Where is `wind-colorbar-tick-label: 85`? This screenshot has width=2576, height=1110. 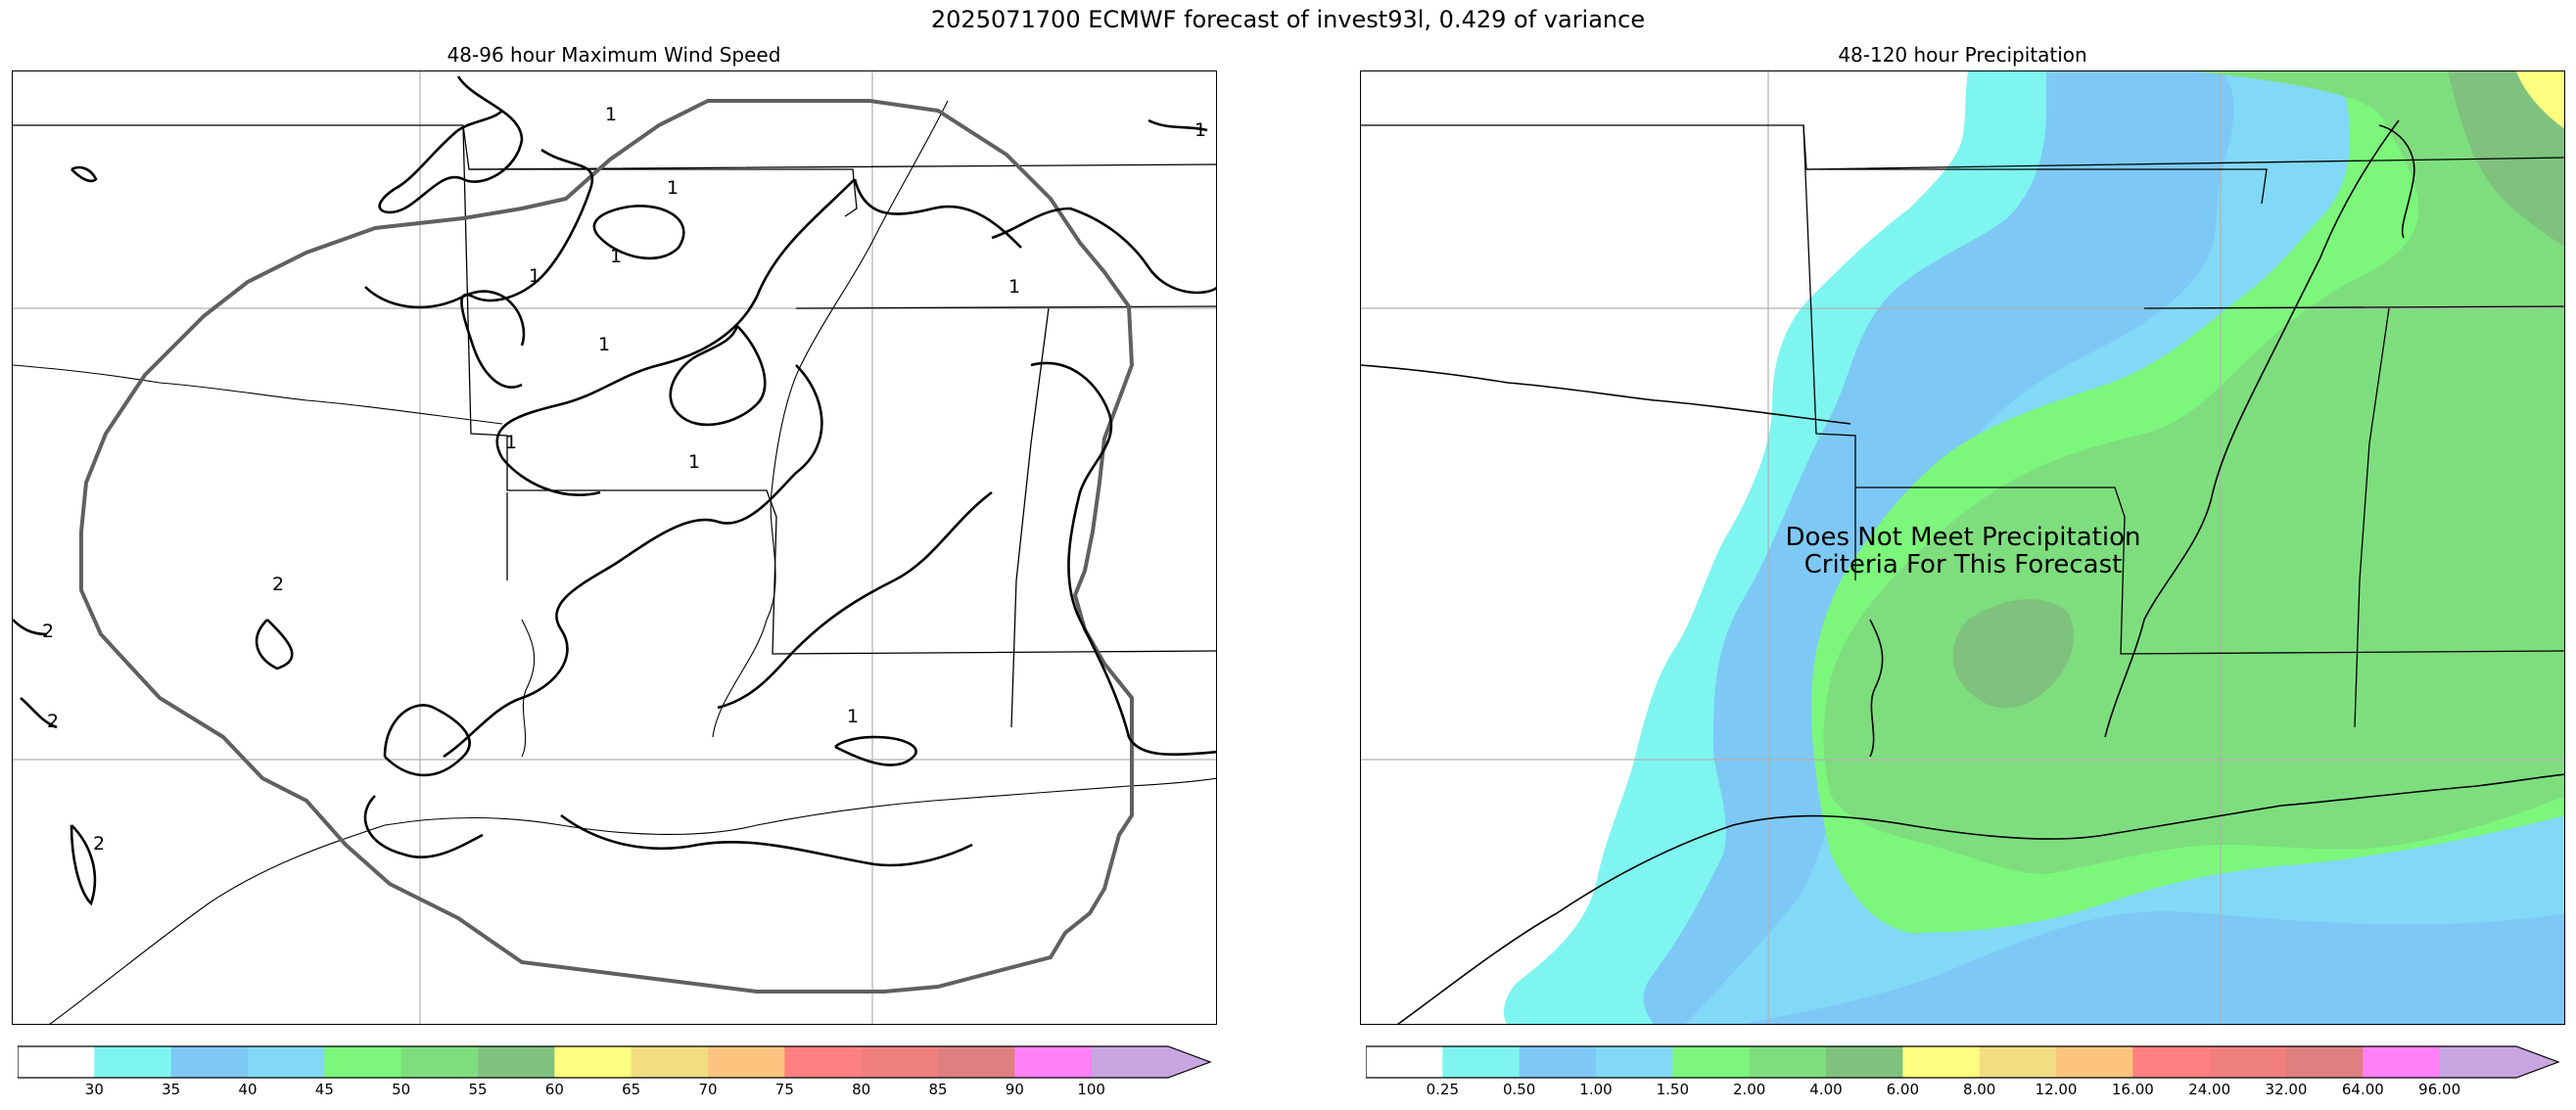
wind-colorbar-tick-label: 85 is located at coordinates (938, 1089).